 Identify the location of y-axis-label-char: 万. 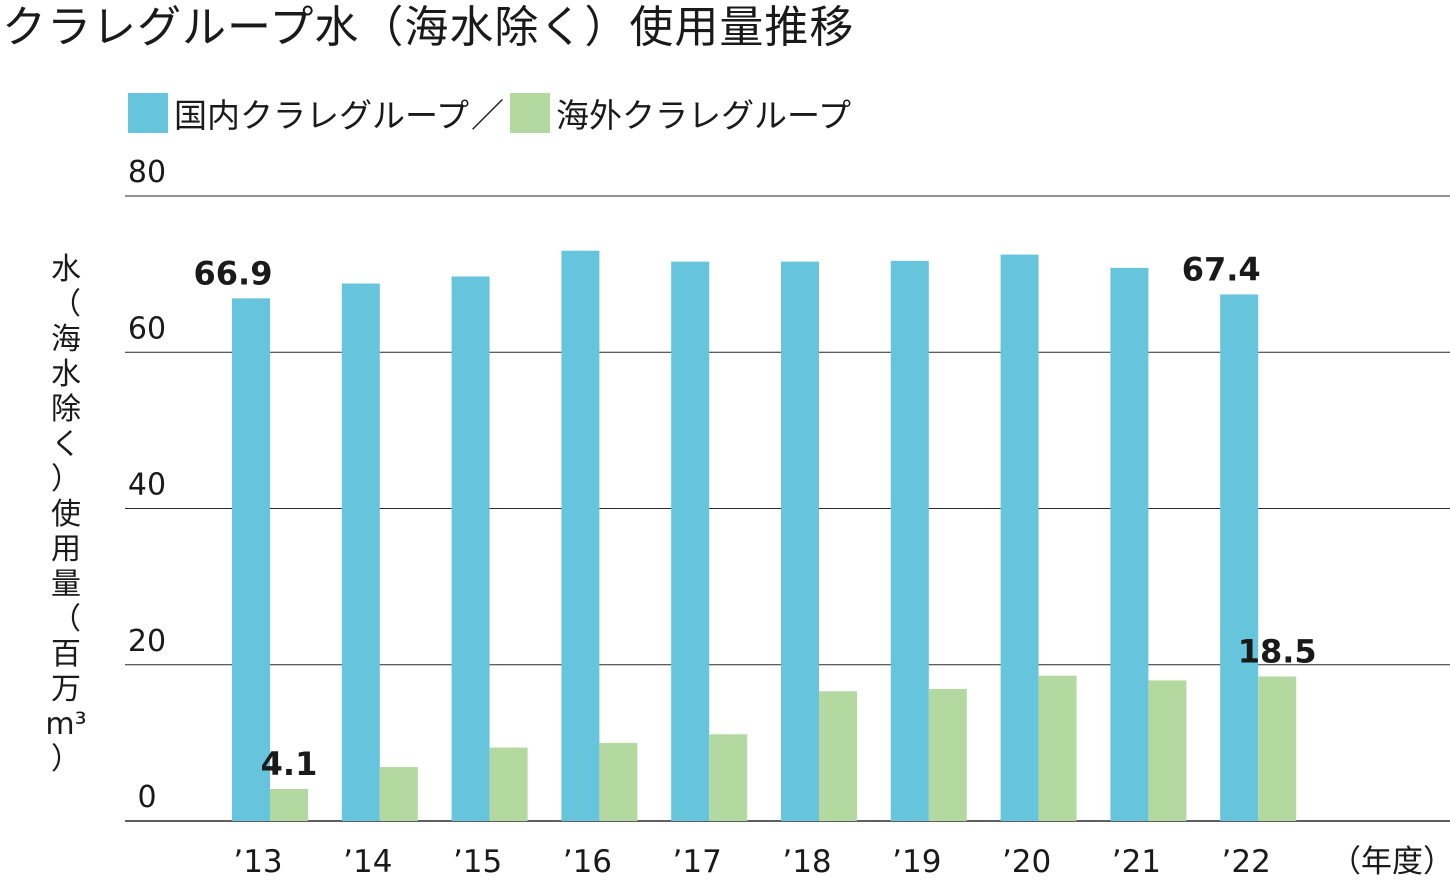
(66, 689).